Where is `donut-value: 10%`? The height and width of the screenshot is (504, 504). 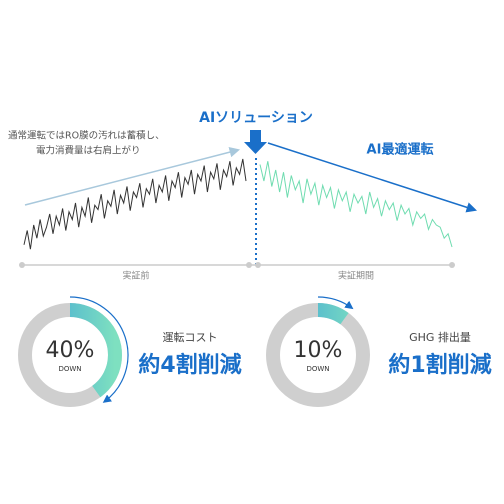 donut-value: 10% is located at coordinates (318, 350).